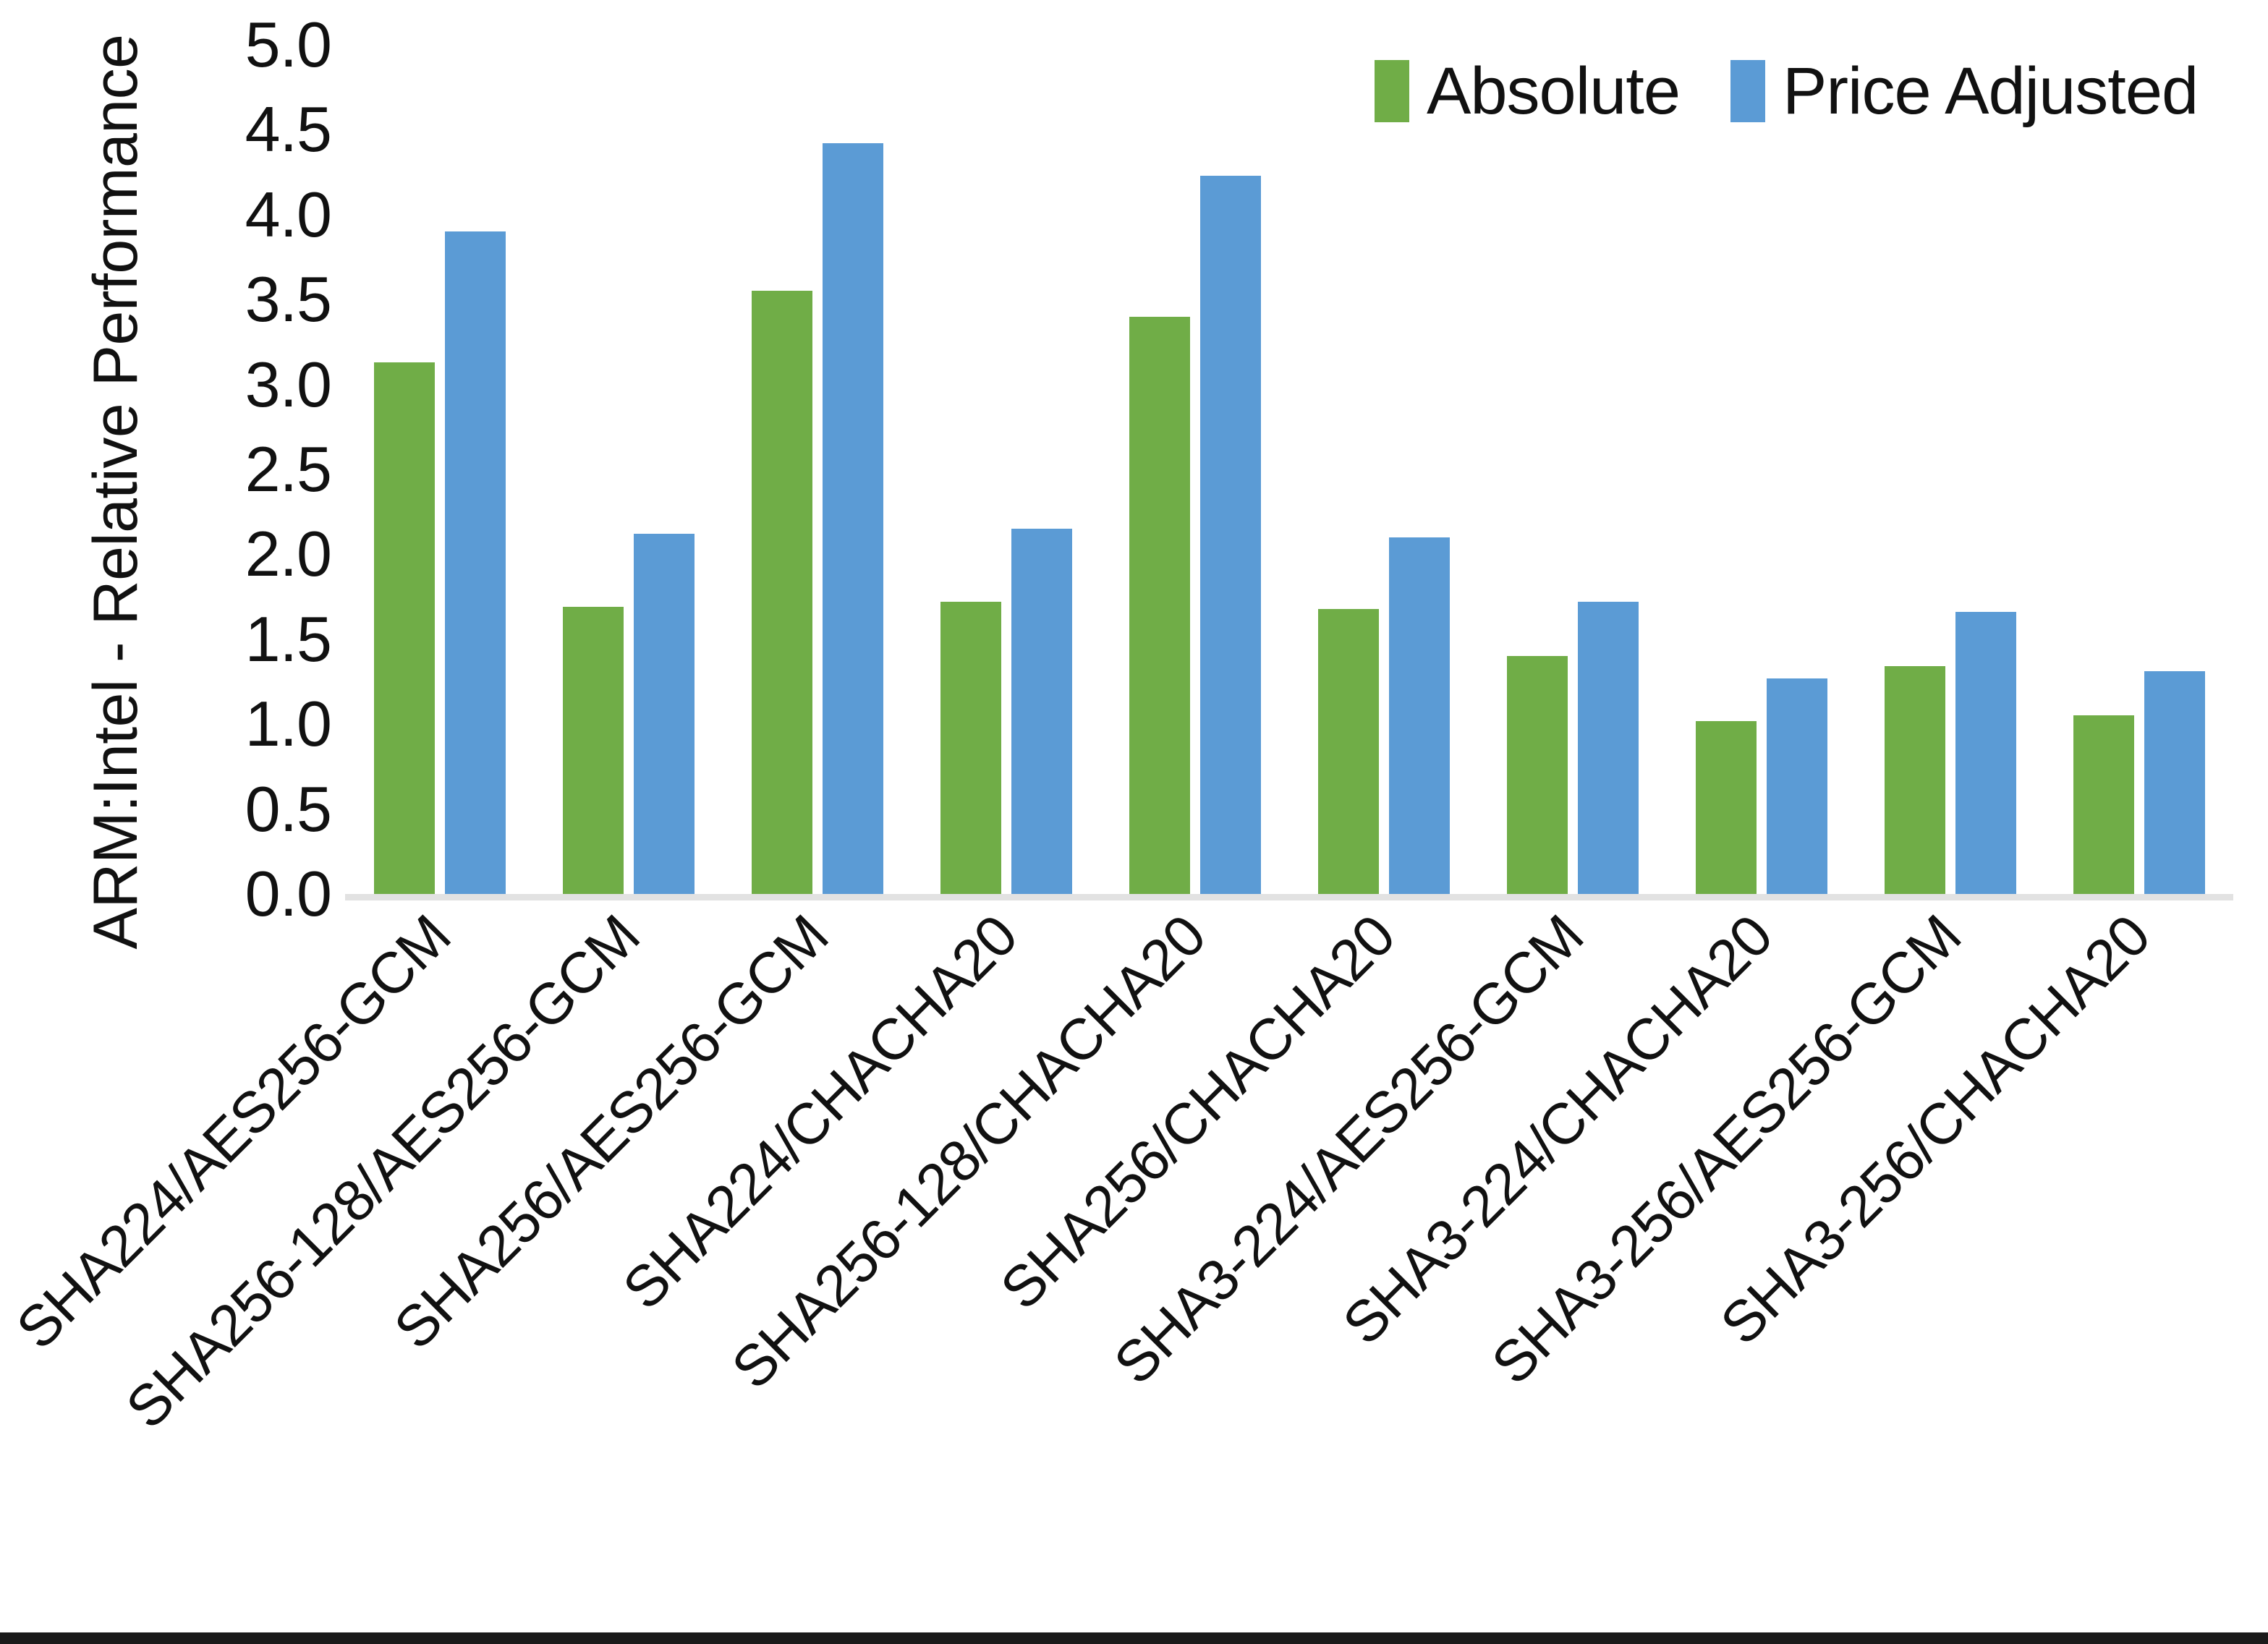  I want to click on legend-entry: Price Adjusted, so click(1965, 91).